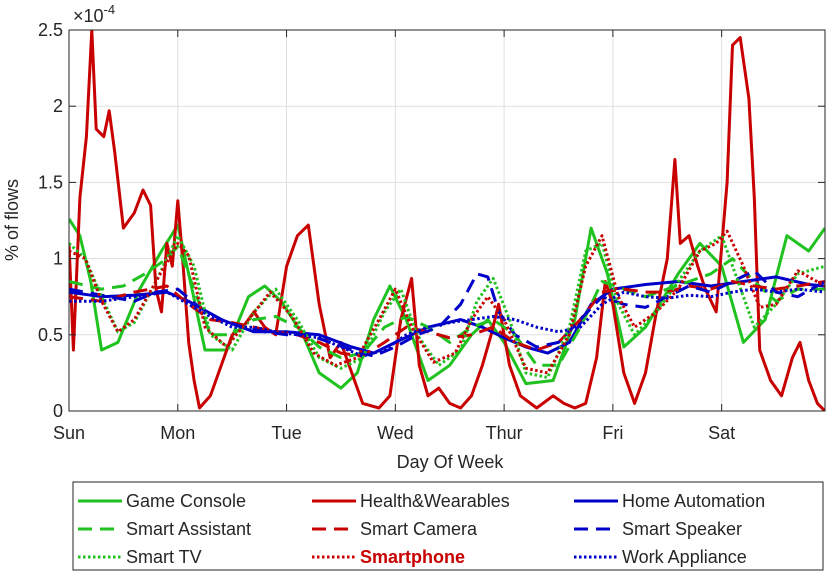  What do you see at coordinates (286, 433) in the screenshot?
I see `x-tick-label: Tue` at bounding box center [286, 433].